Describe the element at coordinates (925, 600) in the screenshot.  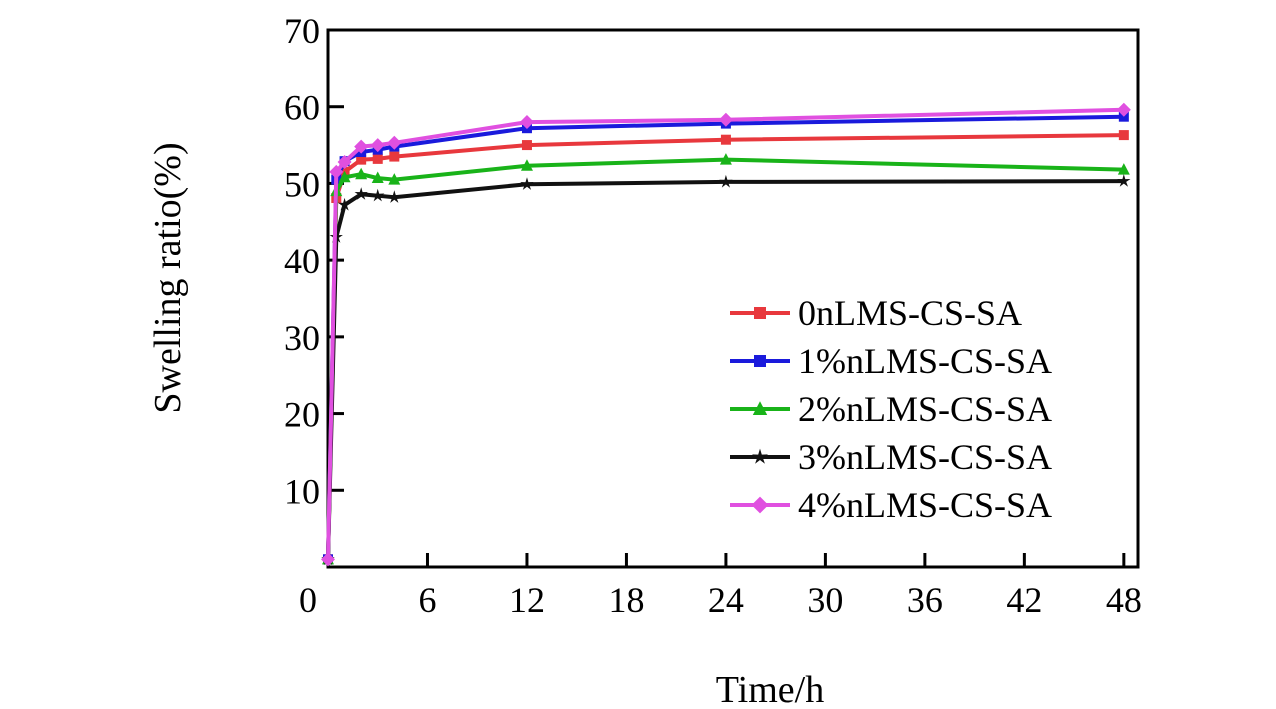
I see `x-tick-label: 36` at that location.